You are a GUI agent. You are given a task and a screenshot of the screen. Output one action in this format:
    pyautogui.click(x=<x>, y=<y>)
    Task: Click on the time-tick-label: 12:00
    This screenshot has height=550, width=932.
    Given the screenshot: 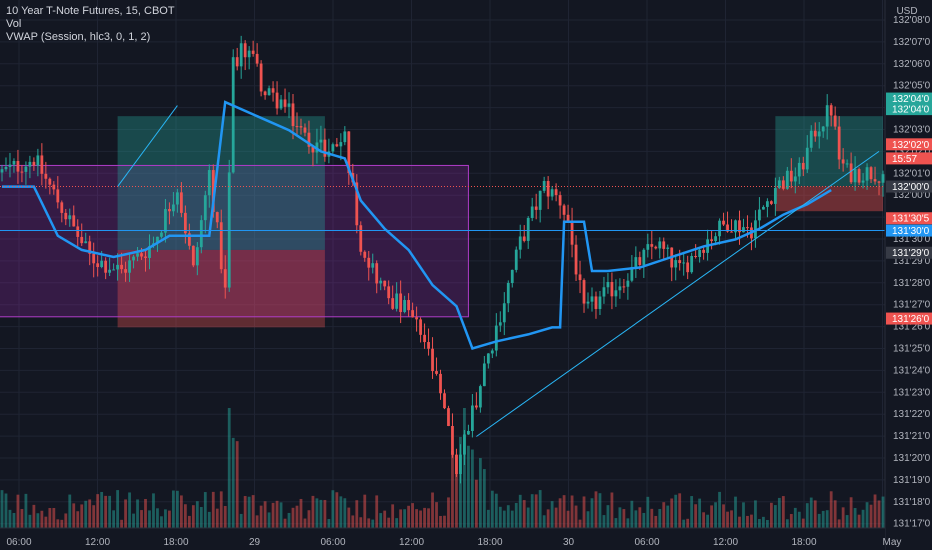 What is the action you would take?
    pyautogui.click(x=725, y=542)
    